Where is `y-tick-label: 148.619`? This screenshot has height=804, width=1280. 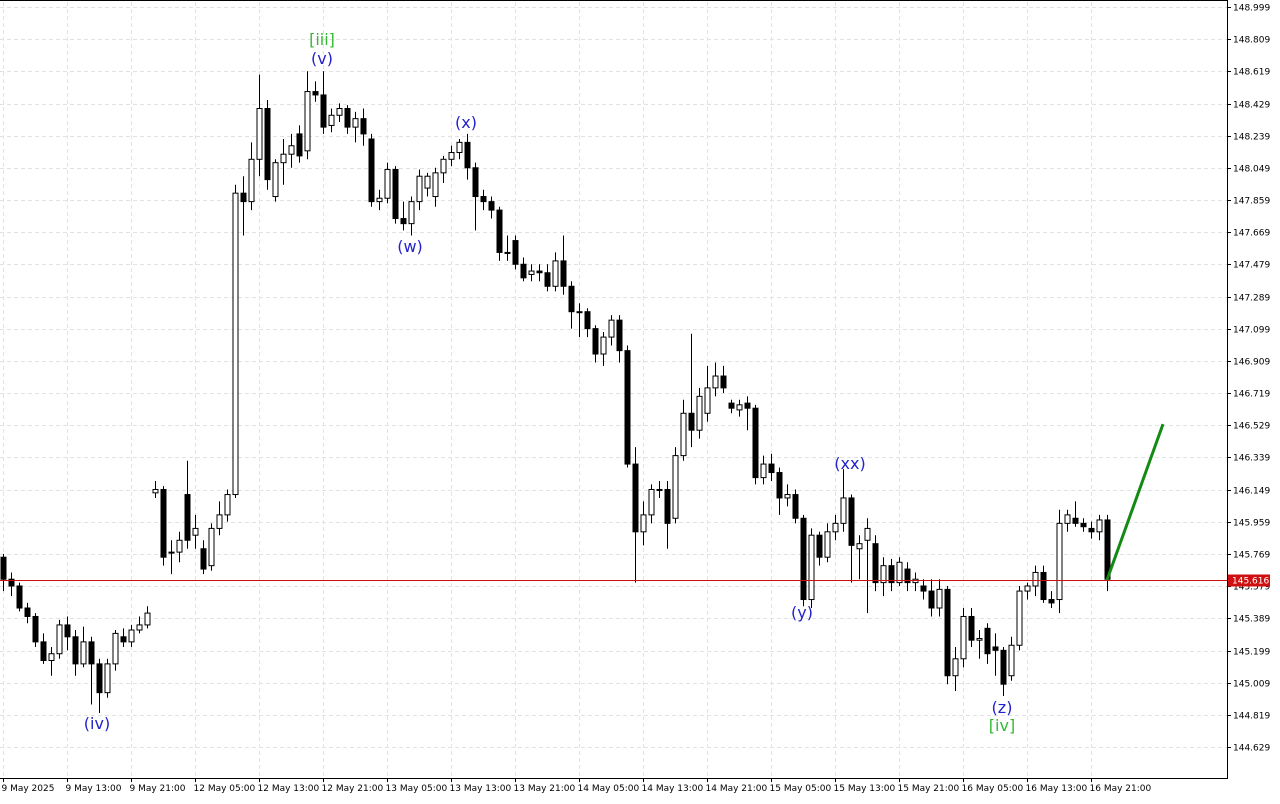
y-tick-label: 148.619 is located at coordinates (1251, 73).